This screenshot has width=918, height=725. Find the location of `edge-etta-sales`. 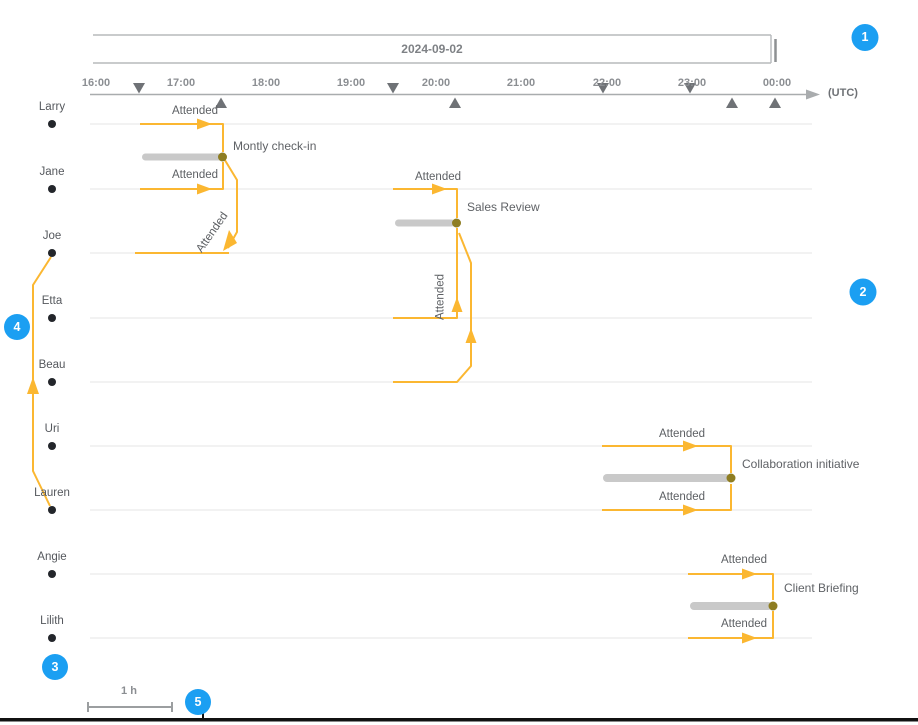

edge-etta-sales is located at coordinates (425, 273).